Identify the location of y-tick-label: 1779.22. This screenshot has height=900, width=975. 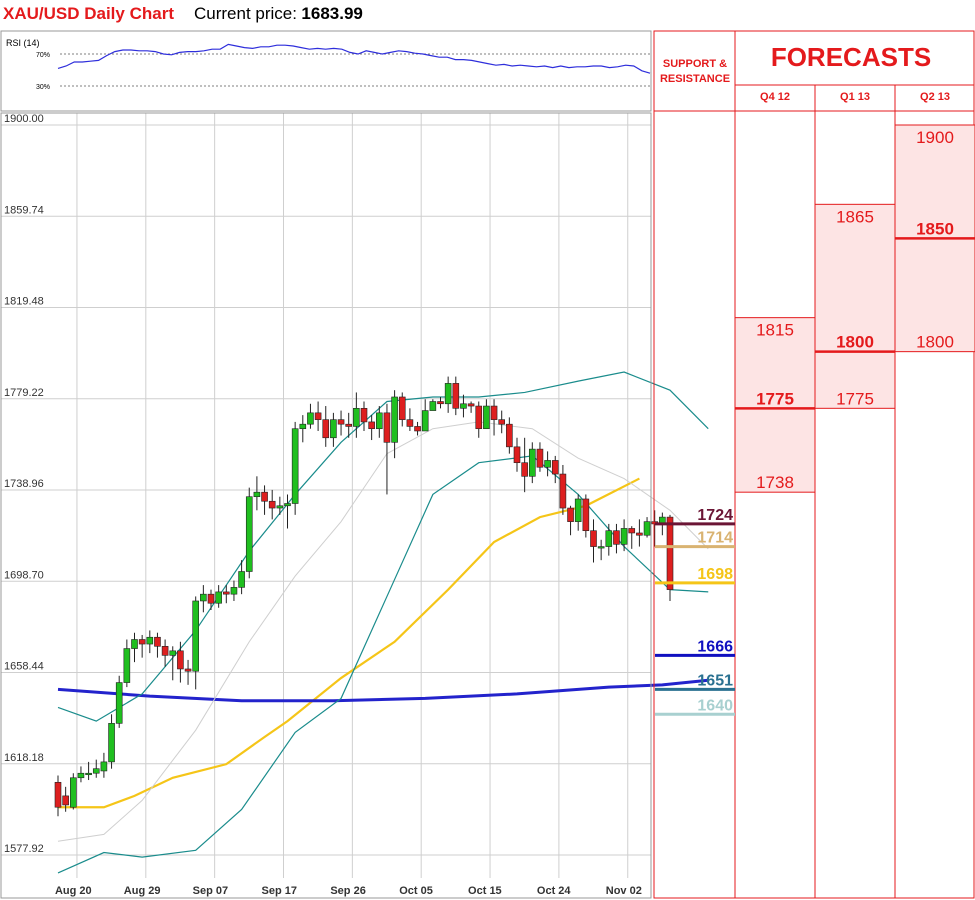
(24, 393).